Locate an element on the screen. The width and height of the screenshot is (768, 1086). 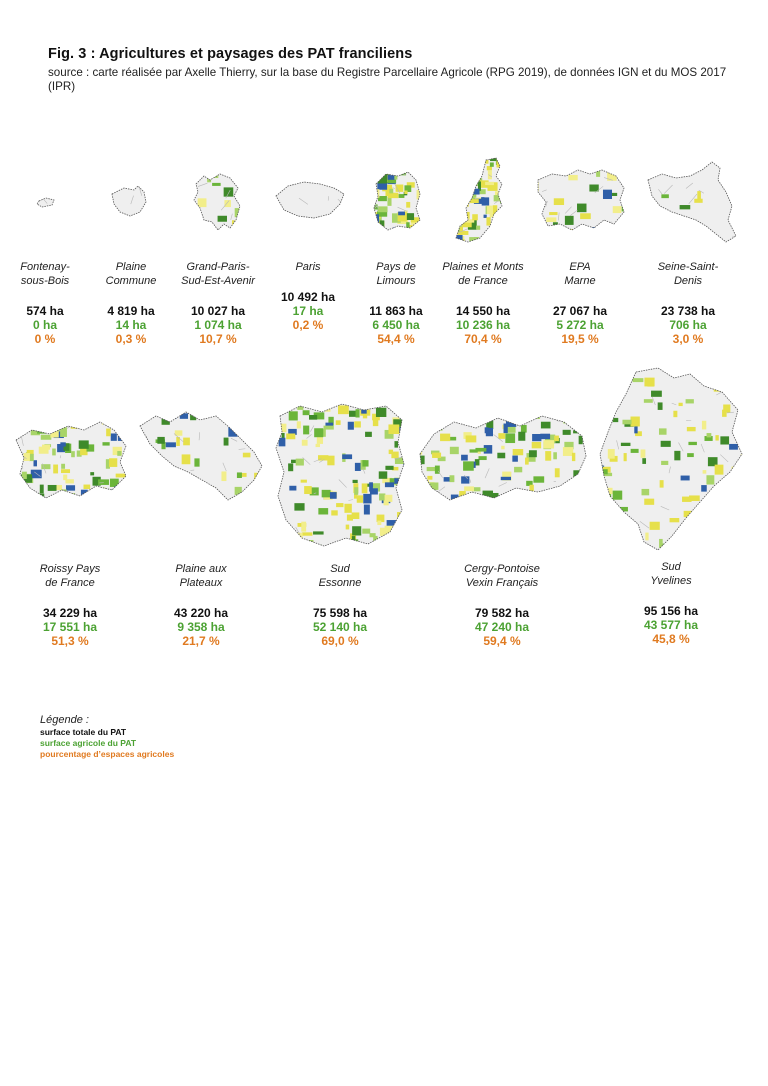
pat-total: 11 863 ha is located at coordinates (396, 311).